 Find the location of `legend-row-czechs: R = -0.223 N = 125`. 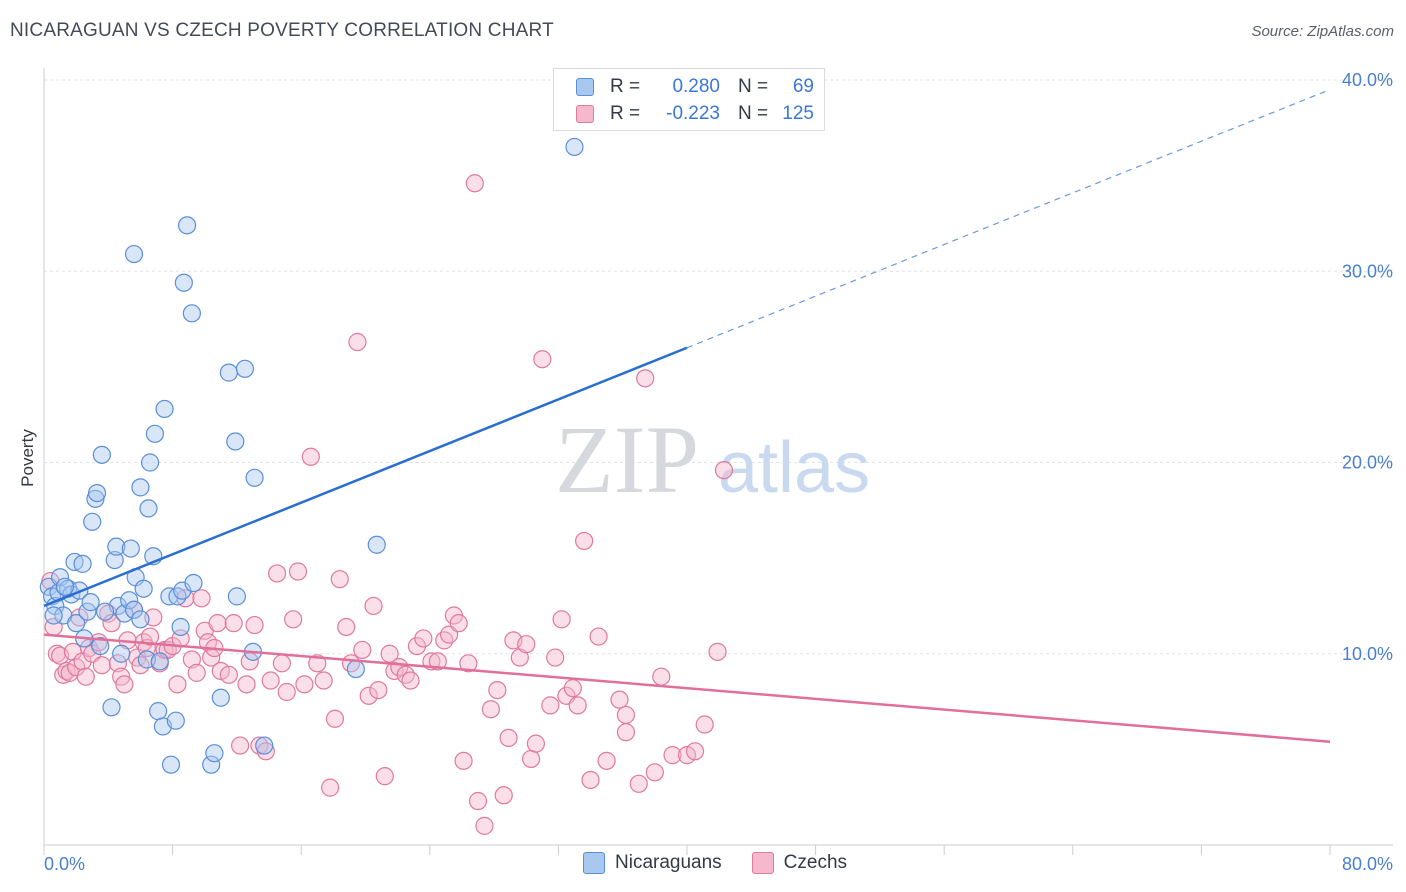

legend-row-czechs: R = -0.223 N = 125 is located at coordinates (695, 114).